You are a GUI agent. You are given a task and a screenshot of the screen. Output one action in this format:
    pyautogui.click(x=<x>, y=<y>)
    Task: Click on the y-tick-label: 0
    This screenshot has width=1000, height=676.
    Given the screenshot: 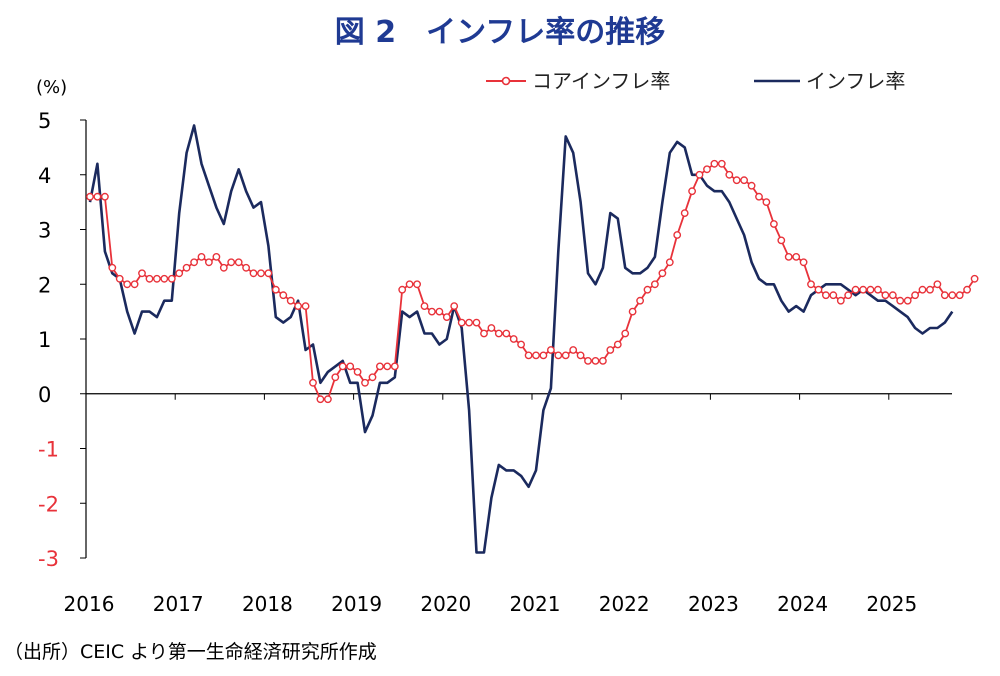 What is the action you would take?
    pyautogui.click(x=44, y=395)
    